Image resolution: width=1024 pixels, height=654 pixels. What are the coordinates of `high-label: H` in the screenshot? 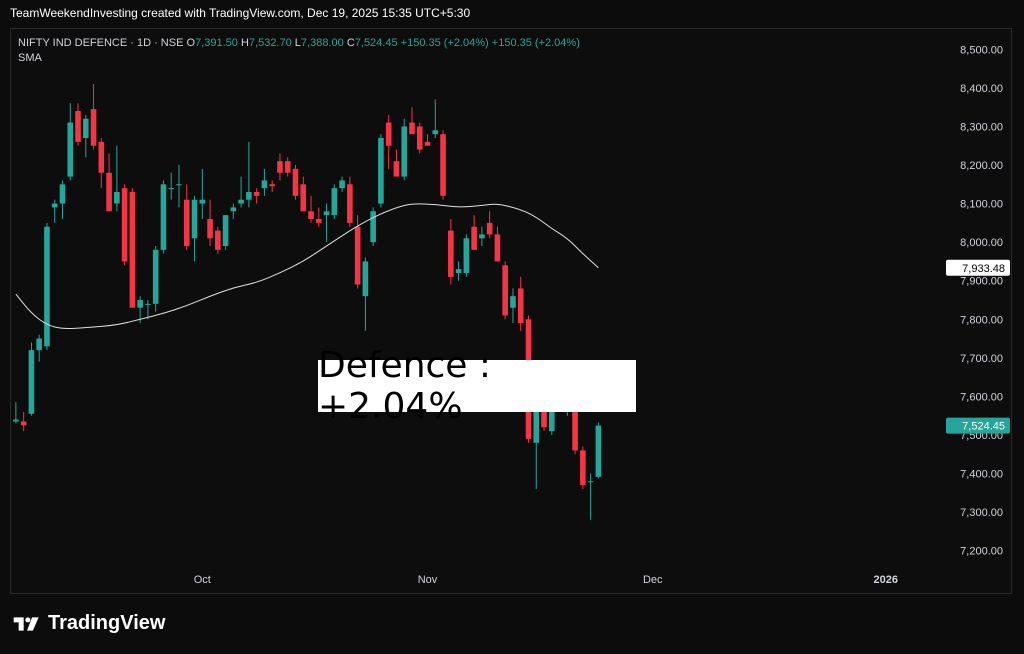 It's located at (244, 43).